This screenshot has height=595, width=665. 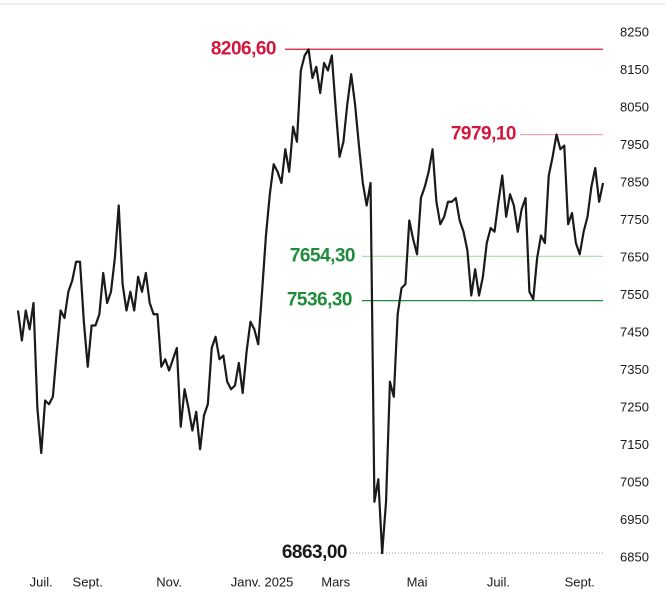 What do you see at coordinates (634, 556) in the screenshot?
I see `y-tick-label: 6850` at bounding box center [634, 556].